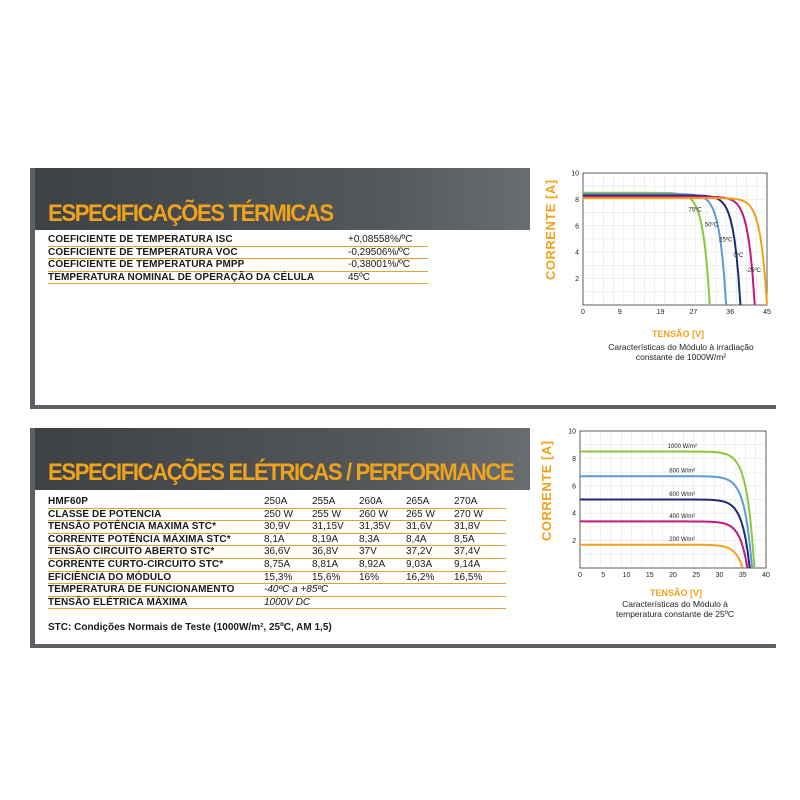  What do you see at coordinates (577, 279) in the screenshot?
I see `chart1-ytick-label: 2` at bounding box center [577, 279].